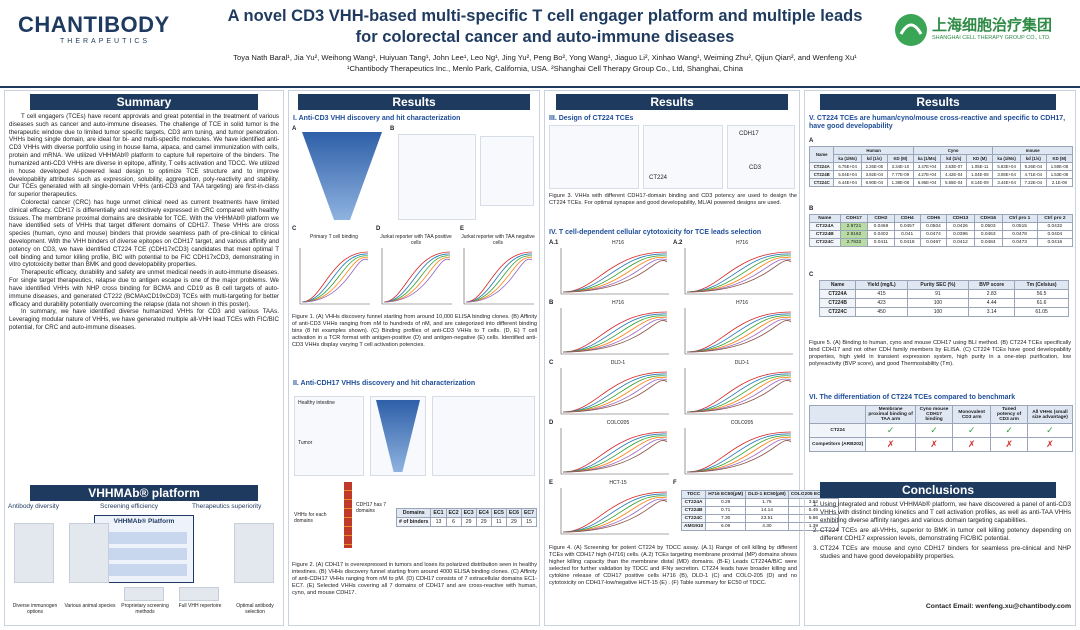 Image resolution: width=1080 pixels, height=630 pixels. Describe the element at coordinates (938, 312) in the screenshot. I see `table-cell: 100` at that location.